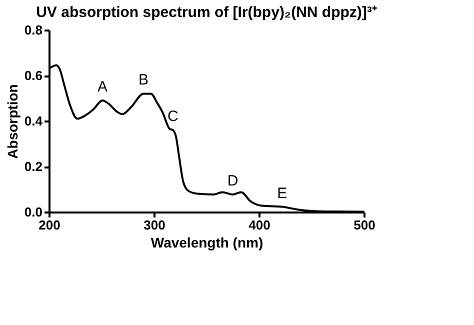 The height and width of the screenshot is (325, 474). What do you see at coordinates (33, 75) in the screenshot?
I see `y-tick-label: 0.6` at bounding box center [33, 75].